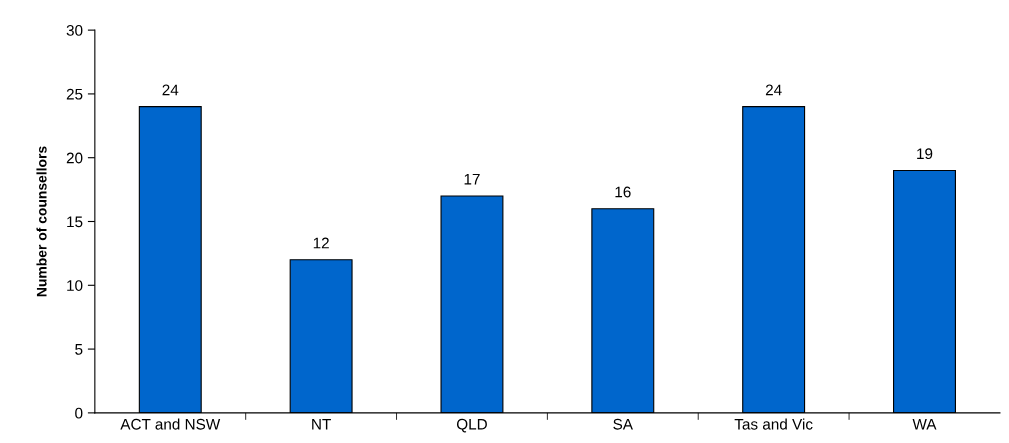 This screenshot has height=443, width=1009. Describe the element at coordinates (773, 424) in the screenshot. I see `x-tick-label: Tas and Vic` at that location.